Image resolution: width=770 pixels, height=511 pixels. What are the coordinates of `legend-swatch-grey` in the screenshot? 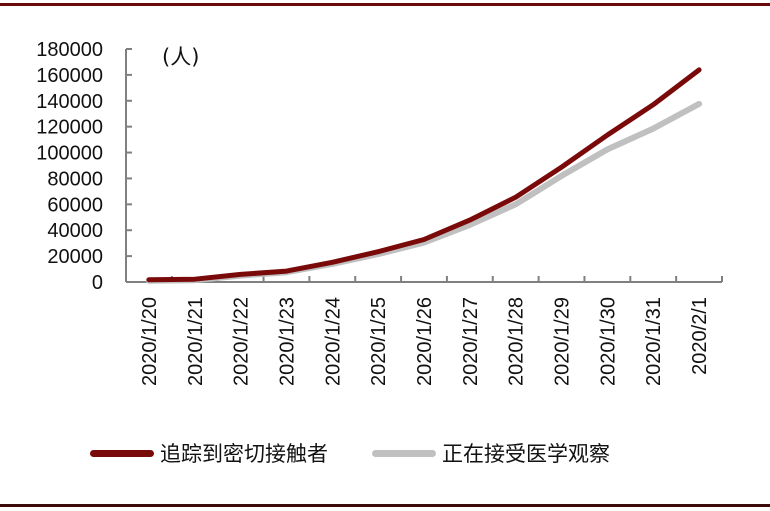 It's located at (404, 453).